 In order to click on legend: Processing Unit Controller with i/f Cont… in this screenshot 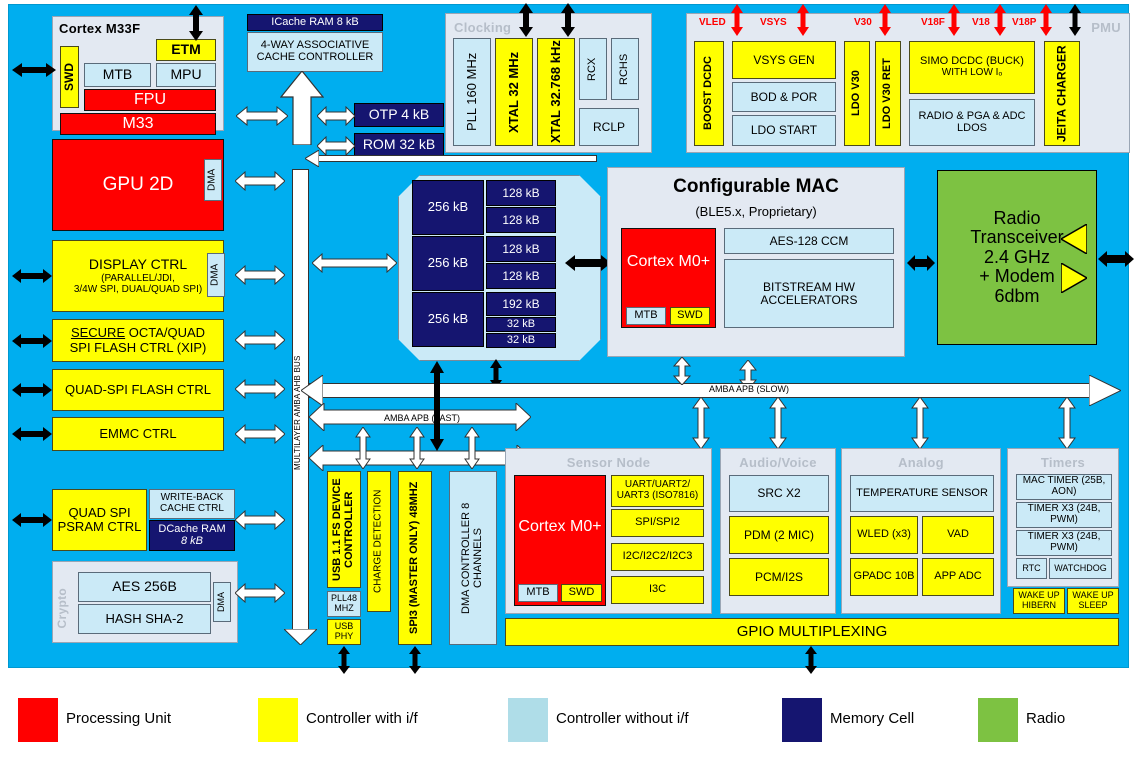, I will do `click(568, 720)`.